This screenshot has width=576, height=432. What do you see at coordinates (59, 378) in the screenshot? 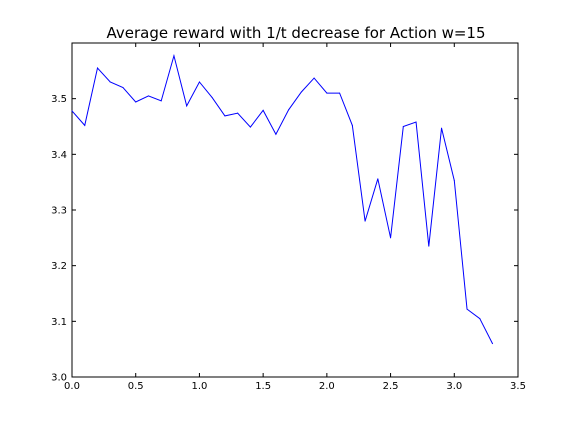
I see `y-tick-label: 3.0` at bounding box center [59, 378].